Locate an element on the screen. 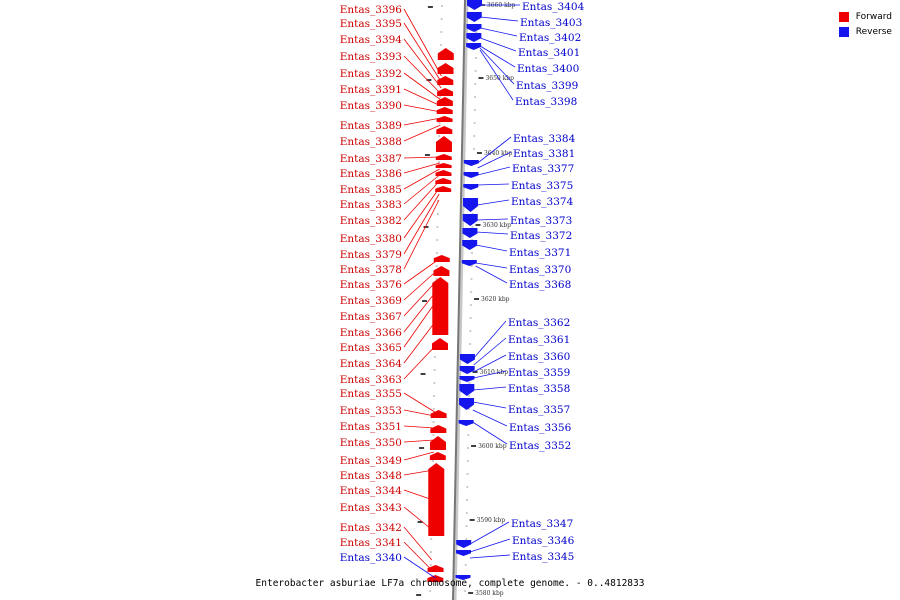 This screenshot has height=600, width=900. reverse-gene-label: Entas_3345 is located at coordinates (543, 557).